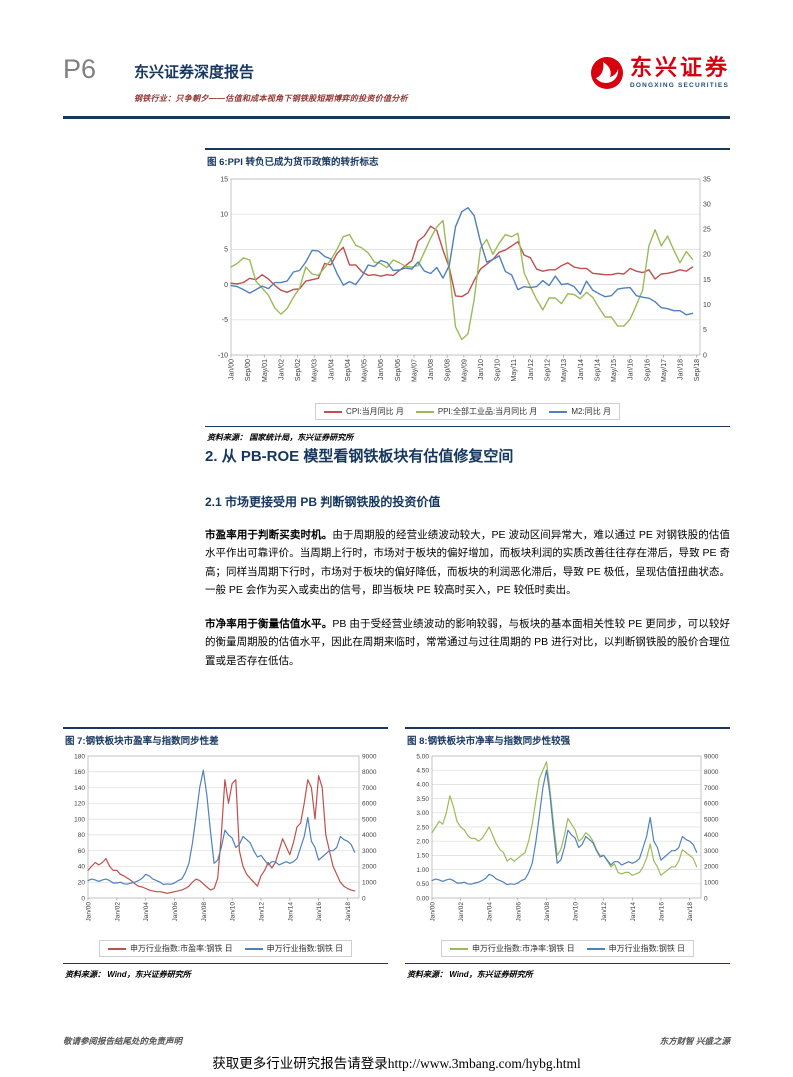 The width and height of the screenshot is (793, 1077). Describe the element at coordinates (422, 756) in the screenshot. I see `svg-text: 5.00` at that location.